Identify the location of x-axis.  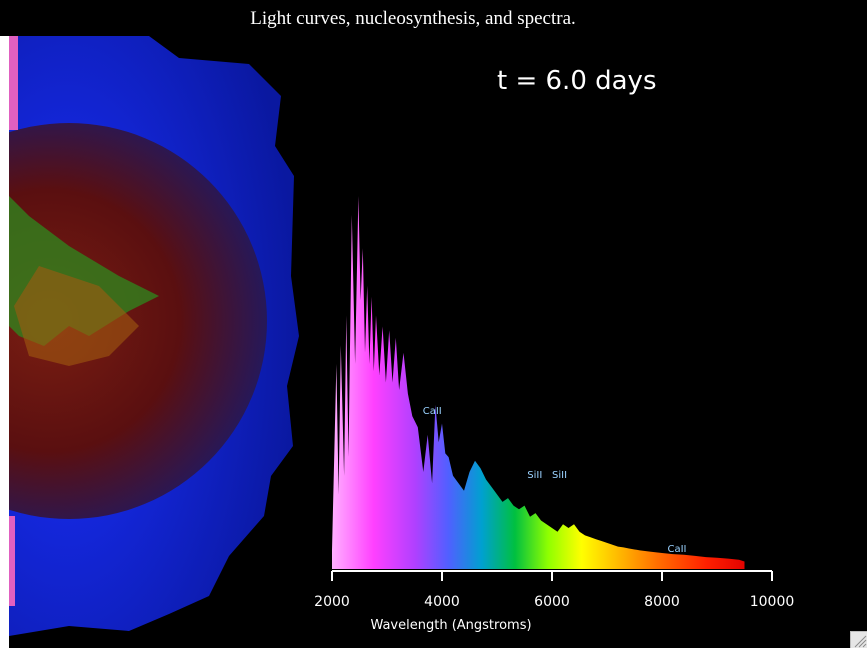
(552, 575).